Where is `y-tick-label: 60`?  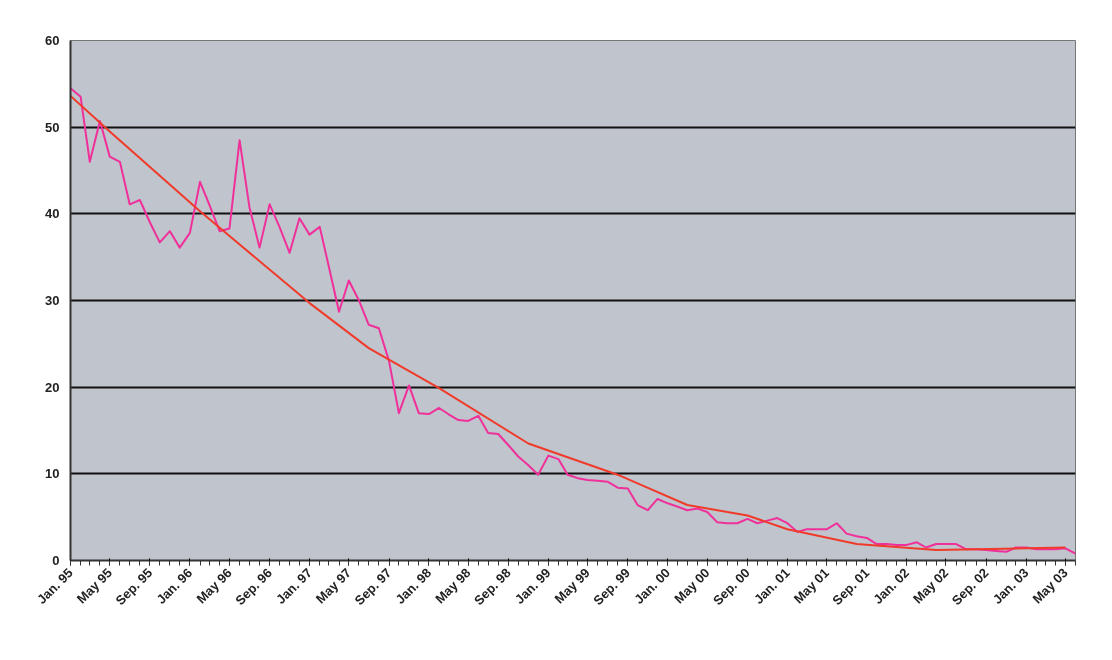 y-tick-label: 60 is located at coordinates (52, 40).